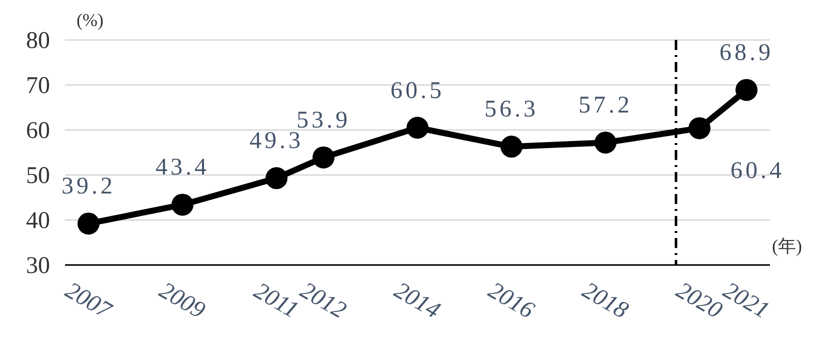 The image size is (817, 344). What do you see at coordinates (605, 105) in the screenshot?
I see `data-label: 57.2` at bounding box center [605, 105].